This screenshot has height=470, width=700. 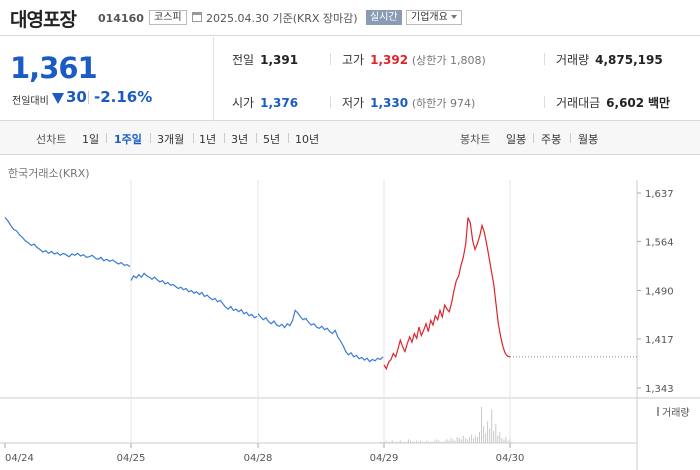 What do you see at coordinates (19, 458) in the screenshot?
I see `x-tick-label: 04/24` at bounding box center [19, 458].